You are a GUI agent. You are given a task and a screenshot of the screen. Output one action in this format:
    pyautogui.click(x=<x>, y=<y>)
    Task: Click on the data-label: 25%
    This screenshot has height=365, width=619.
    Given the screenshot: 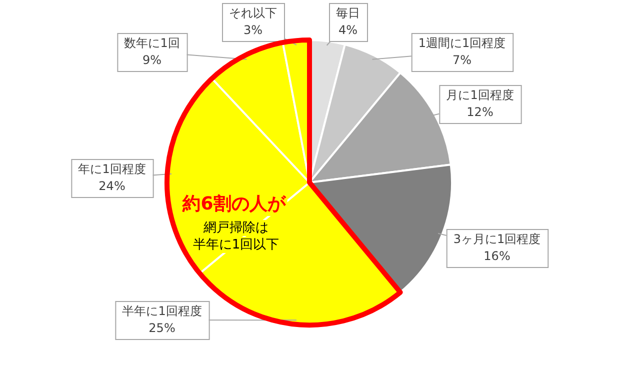 What is the action you would take?
    pyautogui.click(x=162, y=328)
    